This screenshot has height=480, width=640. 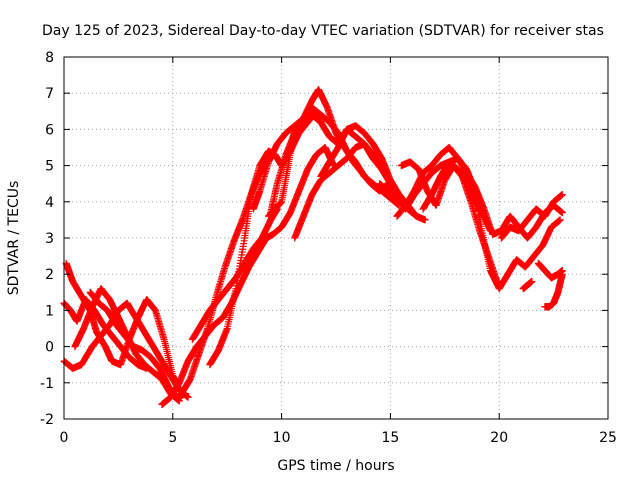 What do you see at coordinates (390, 438) in the screenshot?
I see `x-tick-label: 15` at bounding box center [390, 438].